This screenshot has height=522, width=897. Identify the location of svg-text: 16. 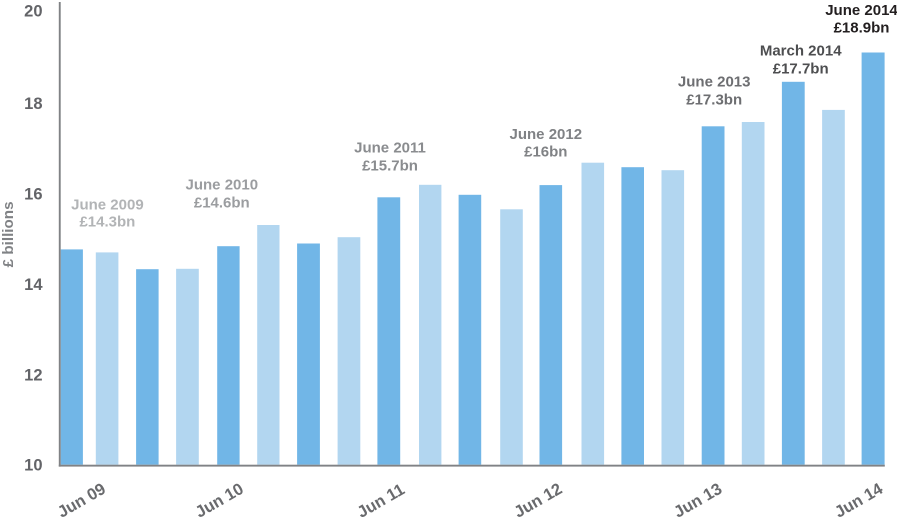
(33, 195).